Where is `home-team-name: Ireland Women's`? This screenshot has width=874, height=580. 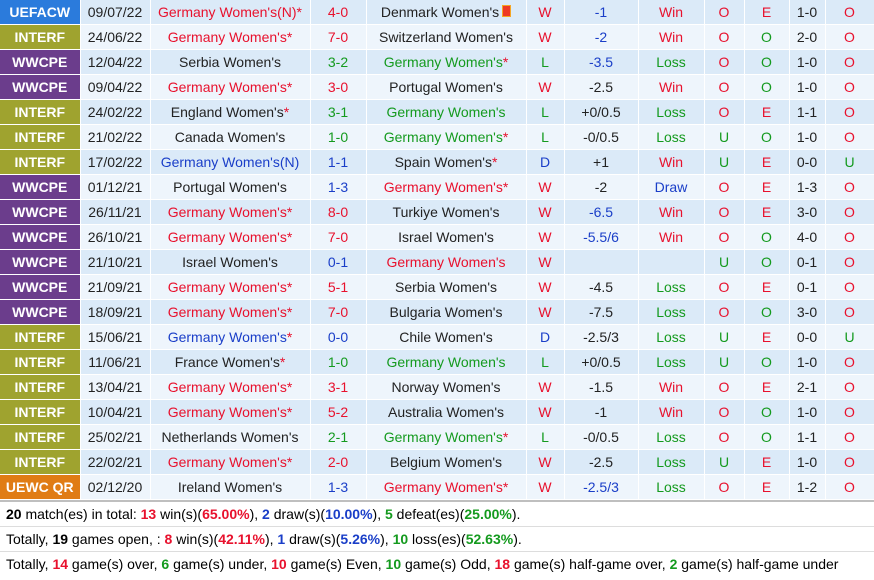 home-team-name: Ireland Women's is located at coordinates (230, 487).